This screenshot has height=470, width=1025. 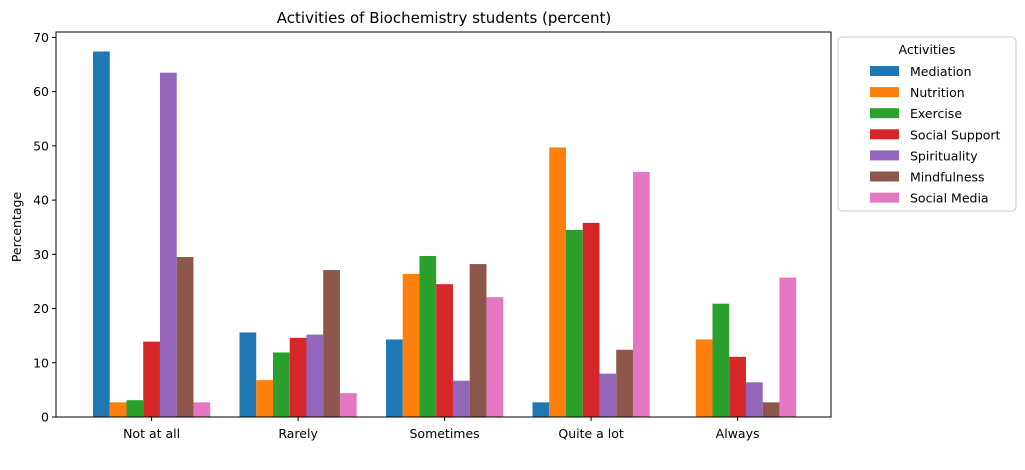 What do you see at coordinates (298, 433) in the screenshot?
I see `x-tick-label: Rarely` at bounding box center [298, 433].